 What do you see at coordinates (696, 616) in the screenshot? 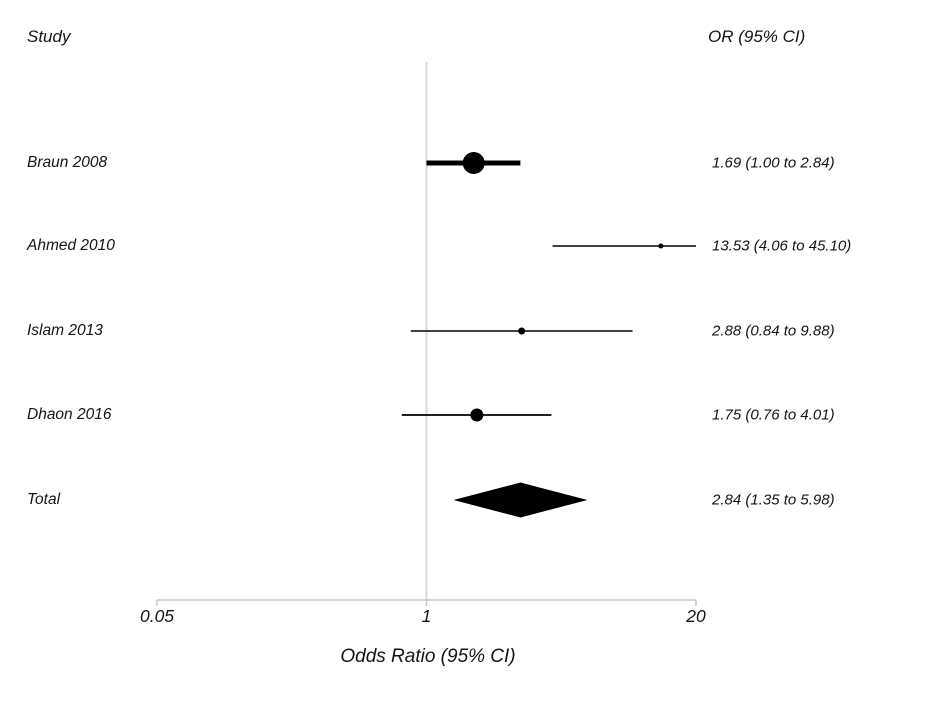
I see `x-axis-tick-label: 20` at bounding box center [696, 616].